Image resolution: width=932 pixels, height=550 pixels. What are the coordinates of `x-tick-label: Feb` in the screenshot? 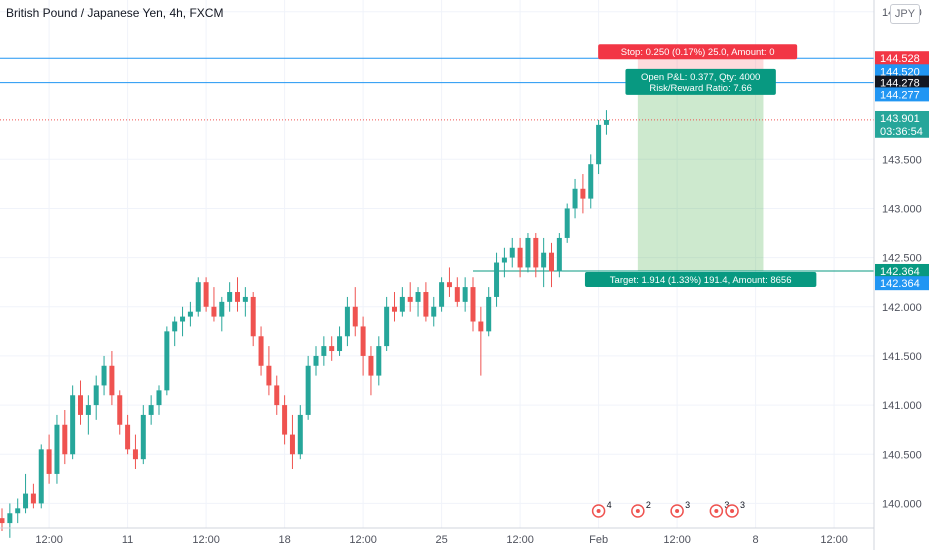 It's located at (598, 540).